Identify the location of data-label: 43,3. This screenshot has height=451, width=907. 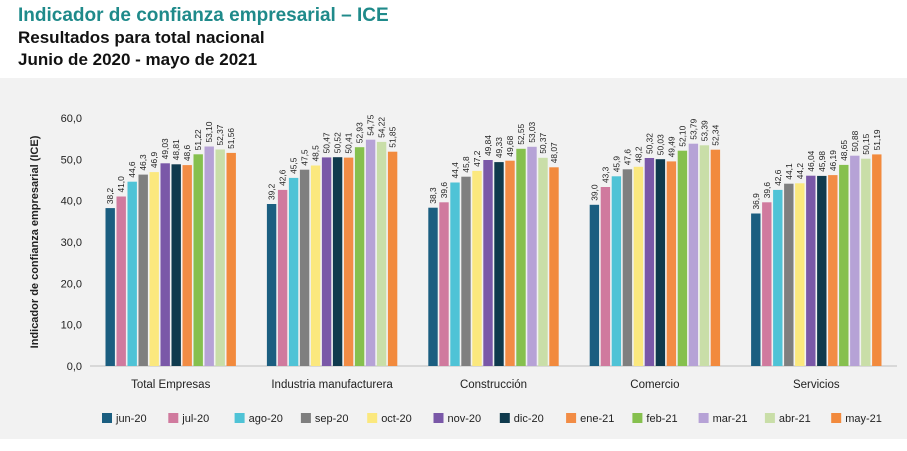
(605, 174).